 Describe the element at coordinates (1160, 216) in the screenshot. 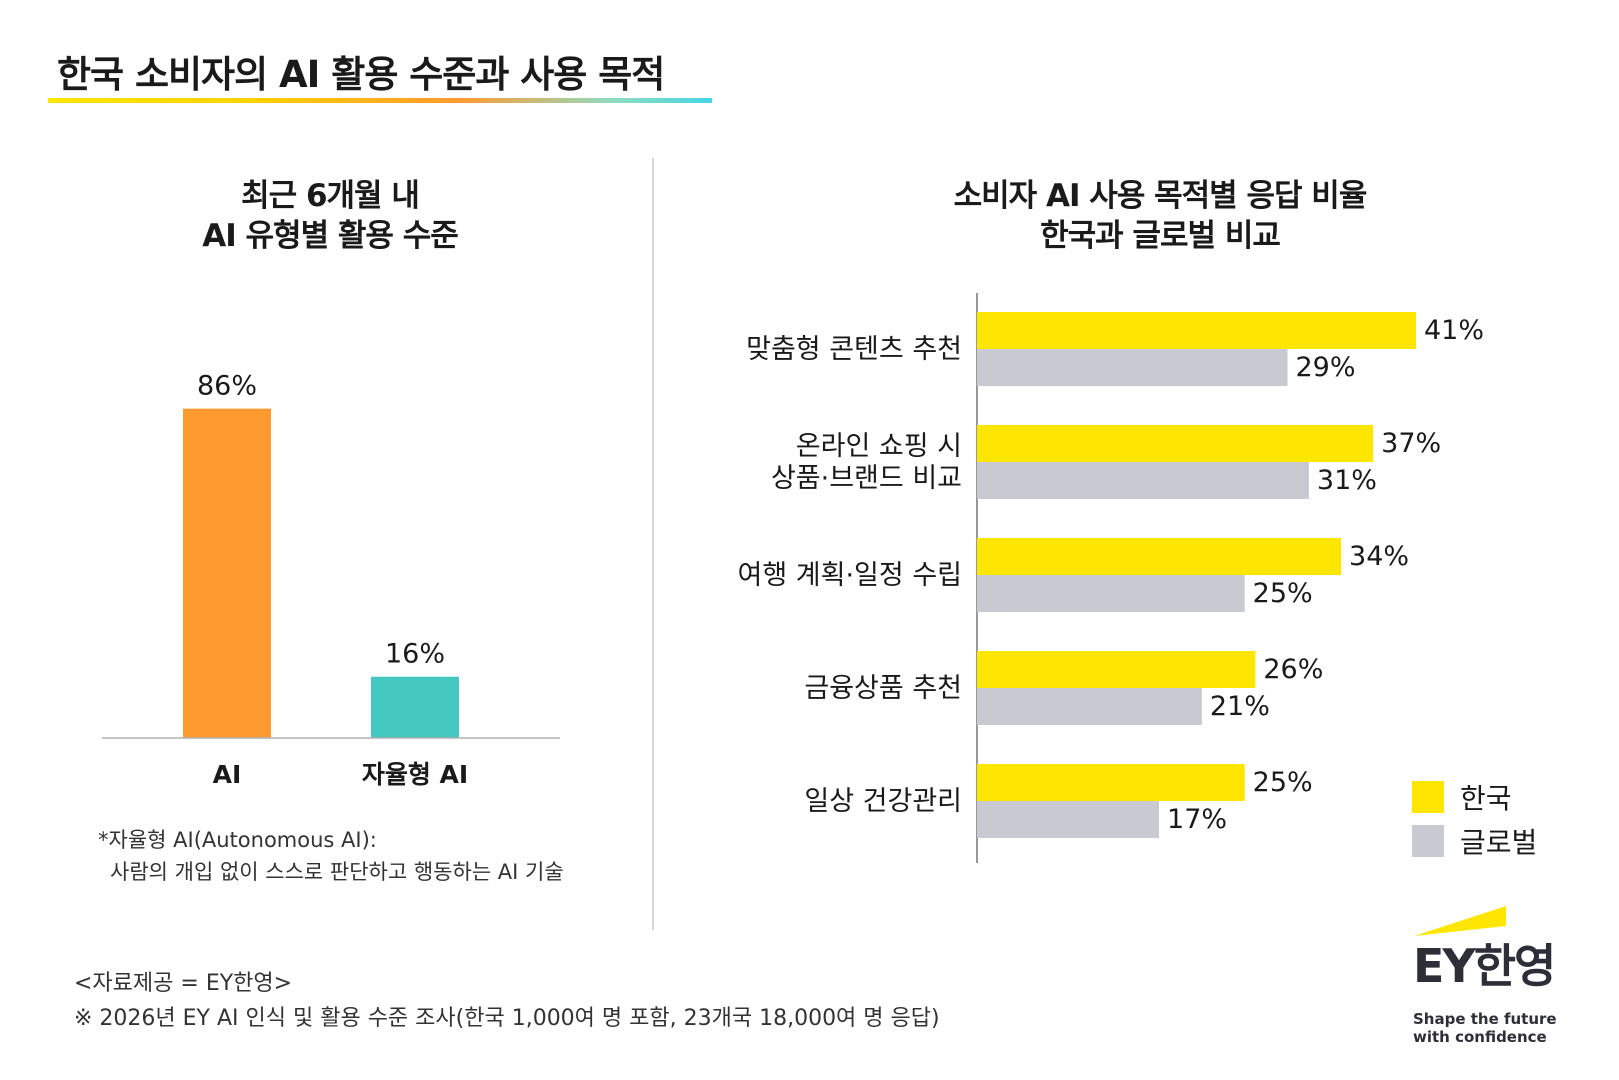

I see `right-chart-title: 소비자 AI 사용 목적별 응답 비율 한국과 글로벌 비교` at that location.